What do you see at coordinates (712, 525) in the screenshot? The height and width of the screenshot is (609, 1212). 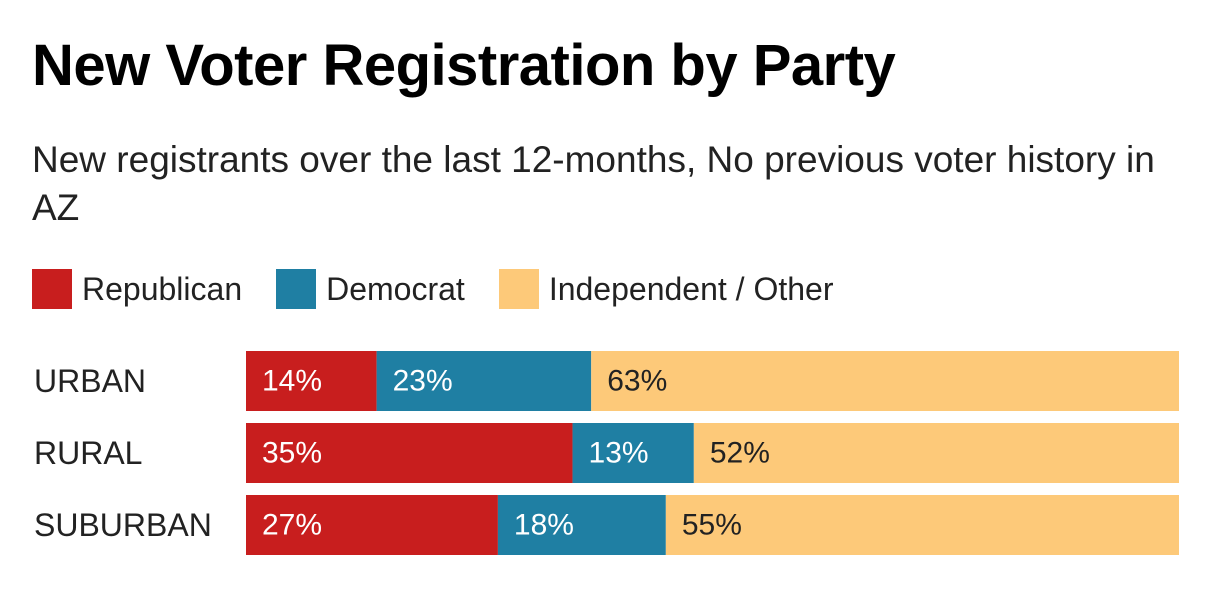 I see `data-label-suburban-independent-other: 55%` at bounding box center [712, 525].